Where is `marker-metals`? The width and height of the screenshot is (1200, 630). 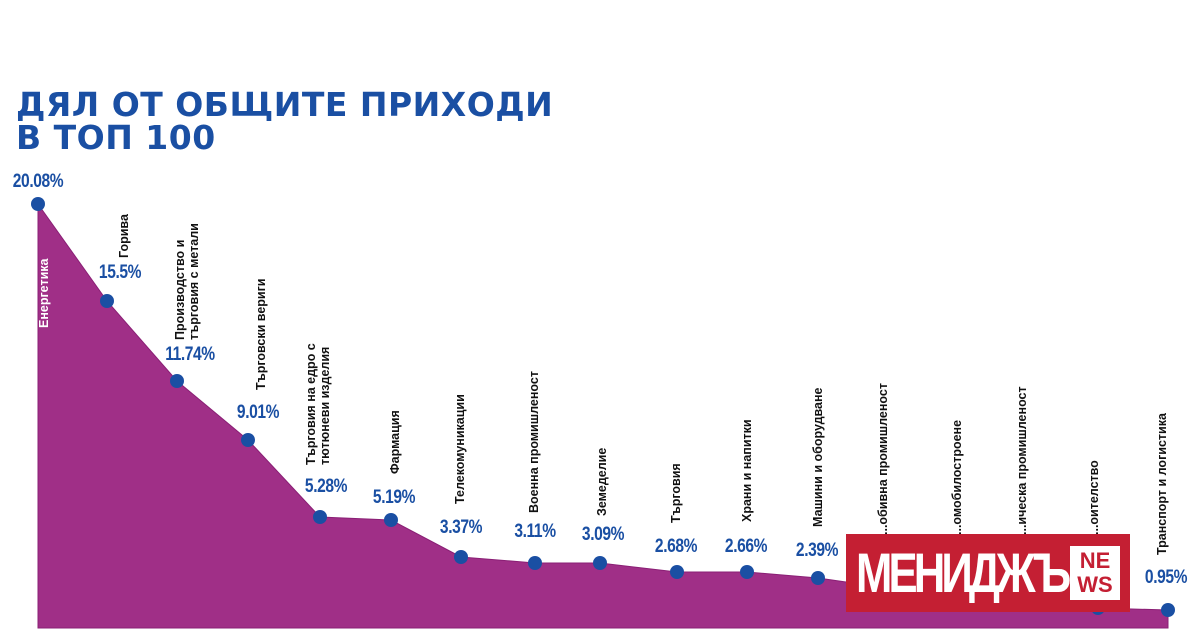 marker-metals is located at coordinates (177, 381).